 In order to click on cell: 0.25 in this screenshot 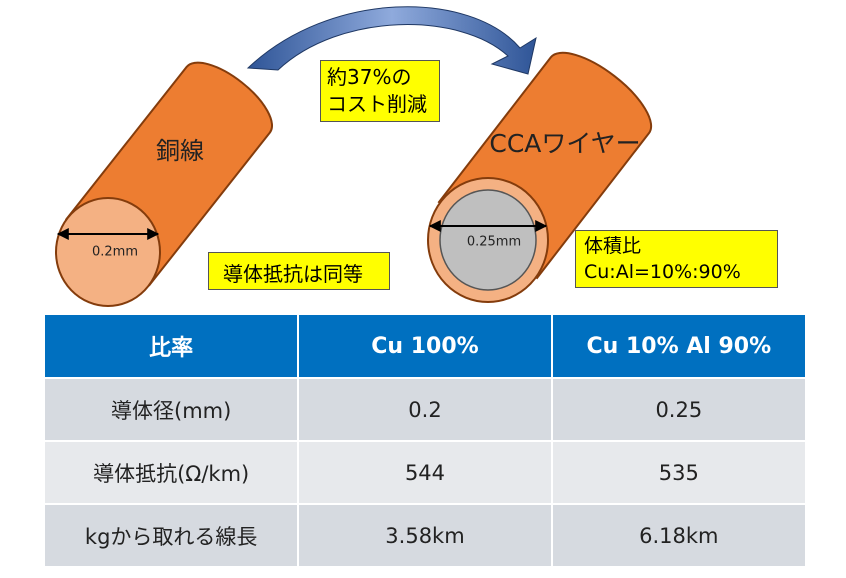, I will do `click(678, 409)`.